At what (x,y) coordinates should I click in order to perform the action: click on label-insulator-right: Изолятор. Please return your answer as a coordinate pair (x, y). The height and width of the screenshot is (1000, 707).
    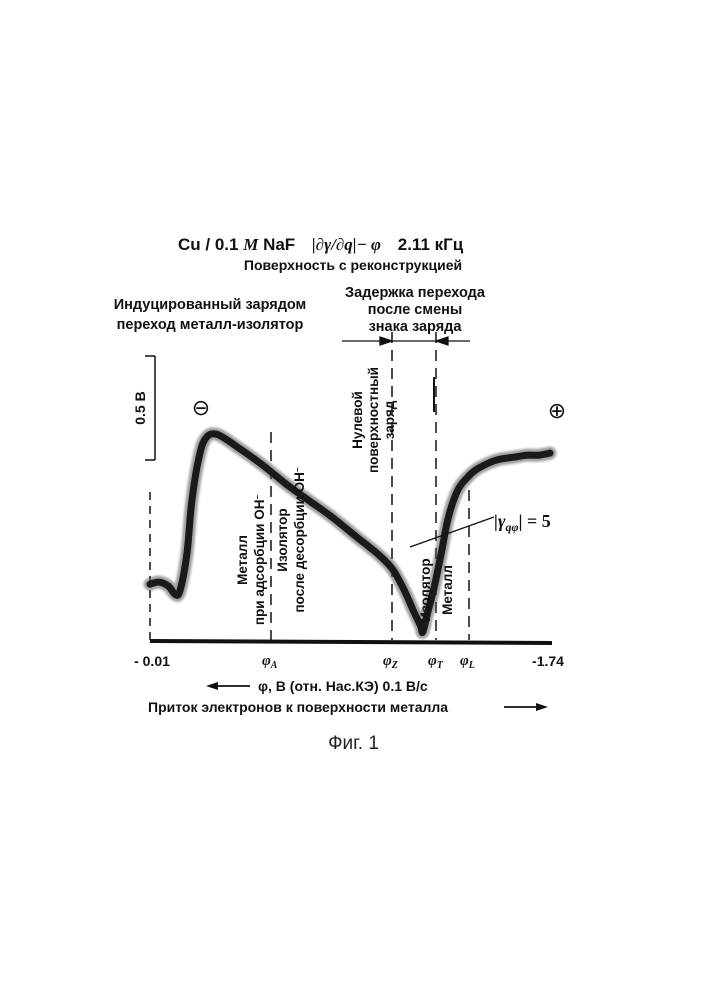
    Looking at the image, I should click on (425, 589).